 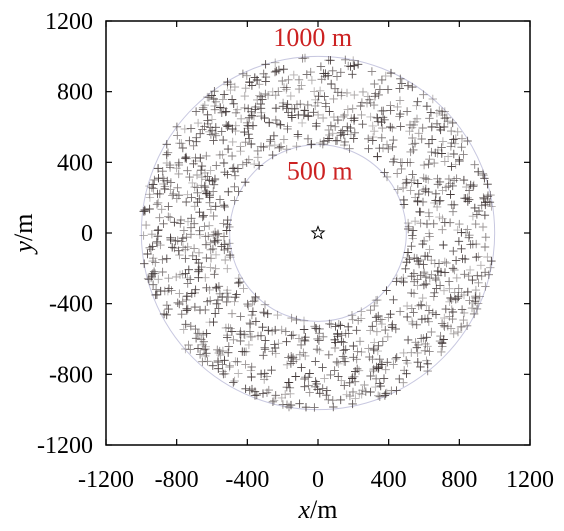 I want to click on ring-label-1000: 1000 m, so click(x=312, y=37).